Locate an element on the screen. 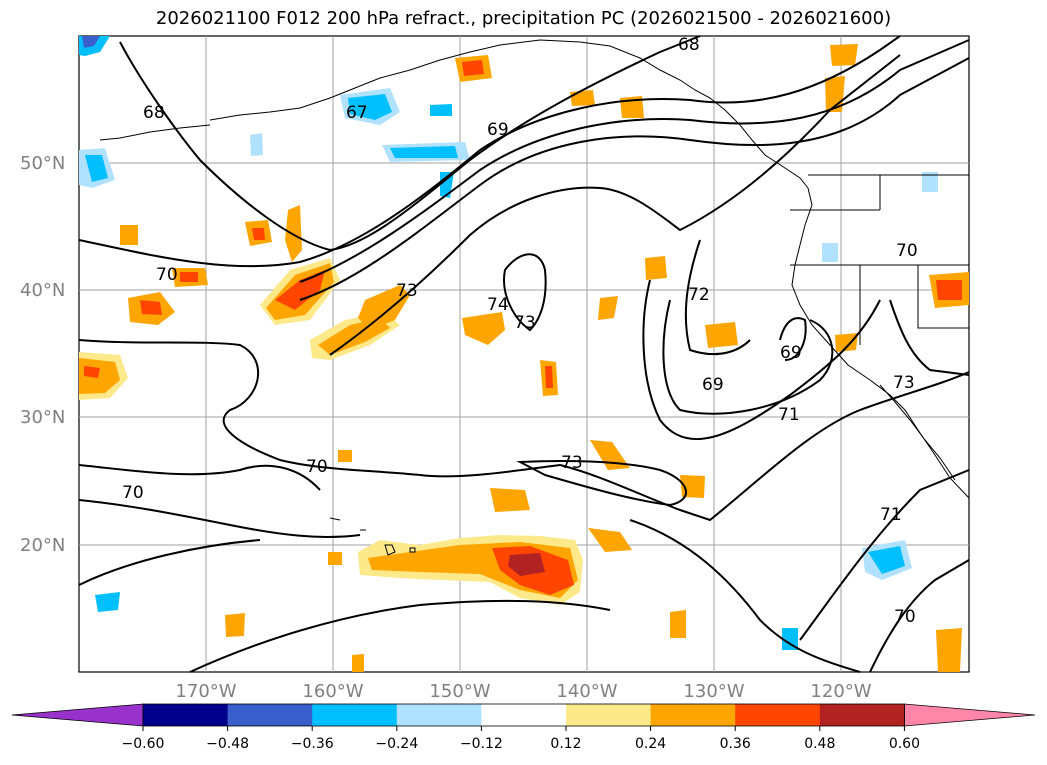 This screenshot has width=1047, height=765. longitude-labels: 170°W 160°W 150°W 140°W 130°W 120°W is located at coordinates (523, 691).